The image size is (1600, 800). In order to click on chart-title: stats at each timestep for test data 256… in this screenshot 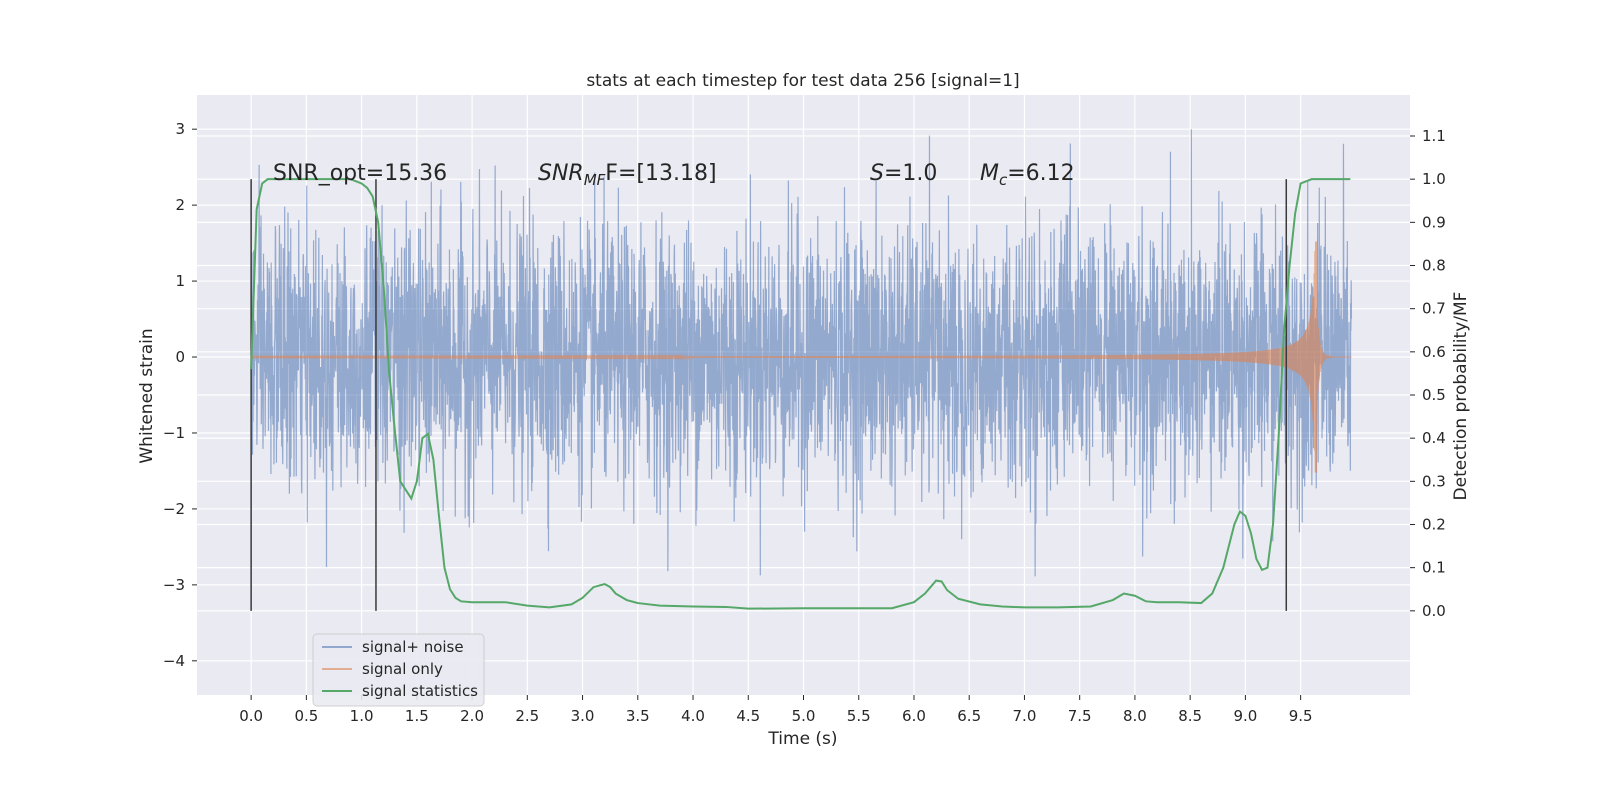, I will do `click(802, 81)`.